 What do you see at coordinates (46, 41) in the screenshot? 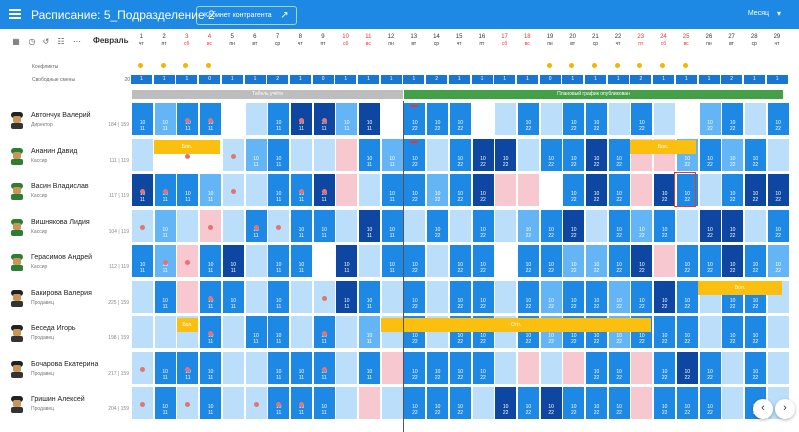
I see `history-icon: ↺` at bounding box center [46, 41].